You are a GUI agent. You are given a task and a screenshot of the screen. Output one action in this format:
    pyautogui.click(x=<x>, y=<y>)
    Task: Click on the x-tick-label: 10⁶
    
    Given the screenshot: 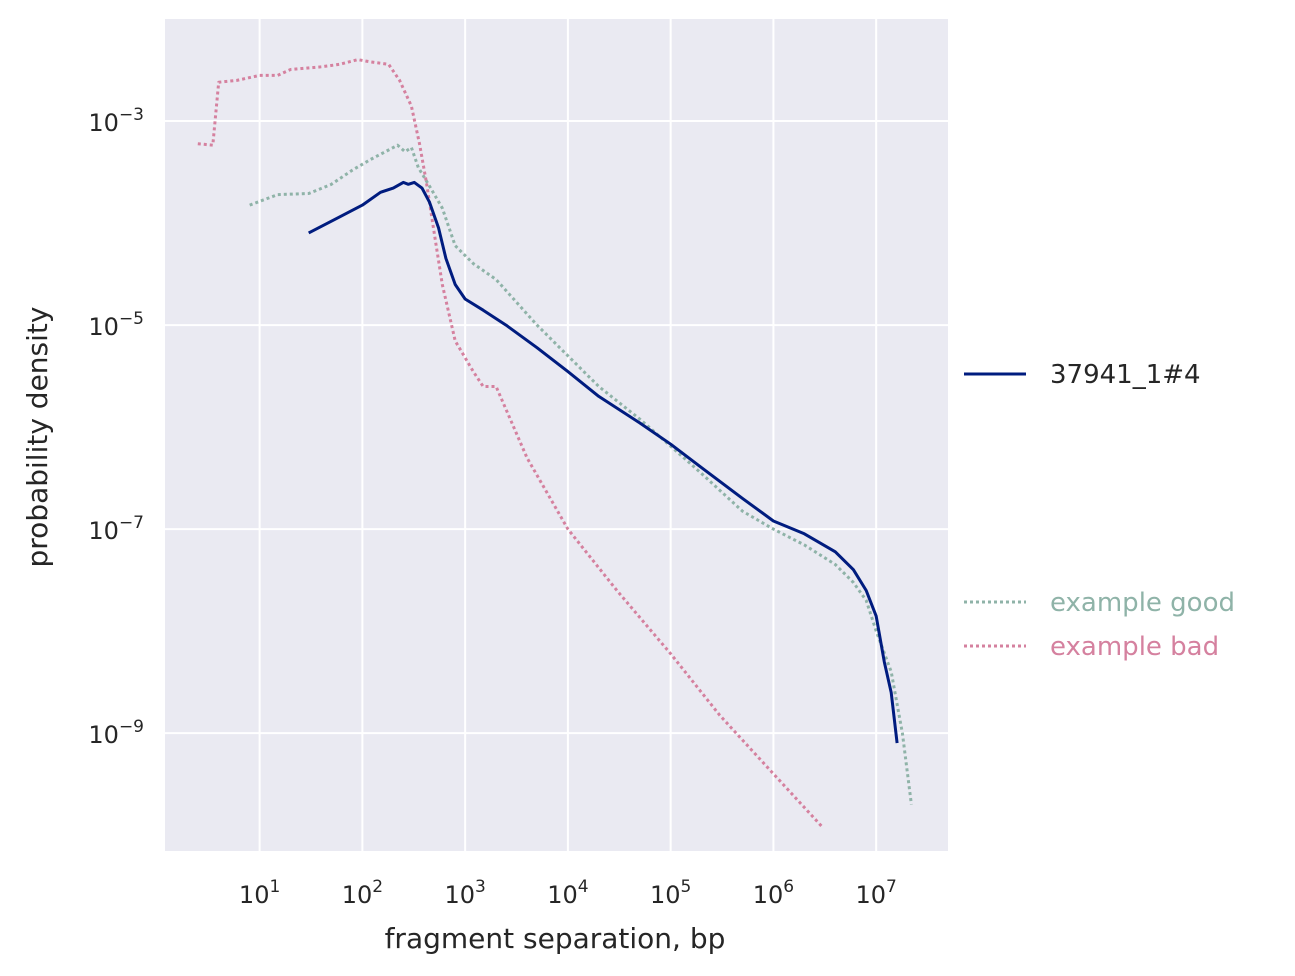 What is the action you would take?
    pyautogui.click(x=773, y=893)
    